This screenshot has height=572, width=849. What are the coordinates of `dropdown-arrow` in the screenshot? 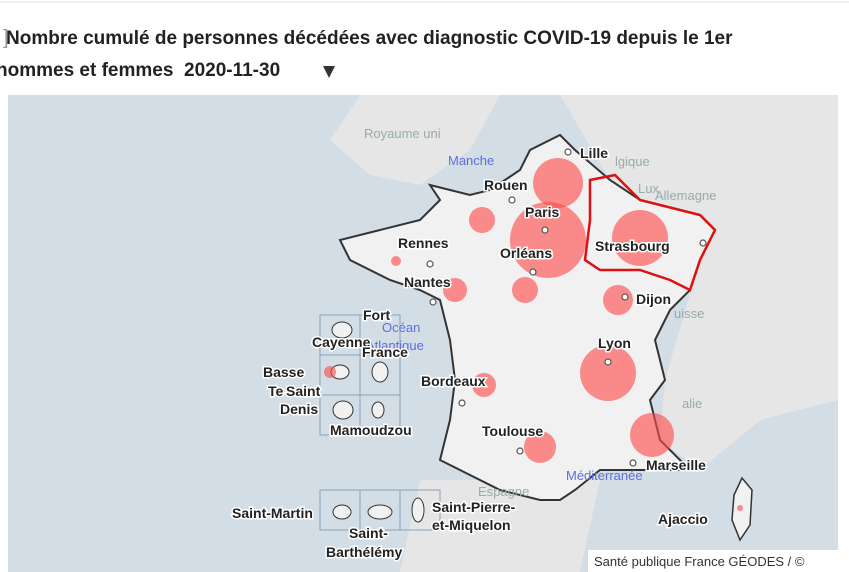 It's located at (329, 72).